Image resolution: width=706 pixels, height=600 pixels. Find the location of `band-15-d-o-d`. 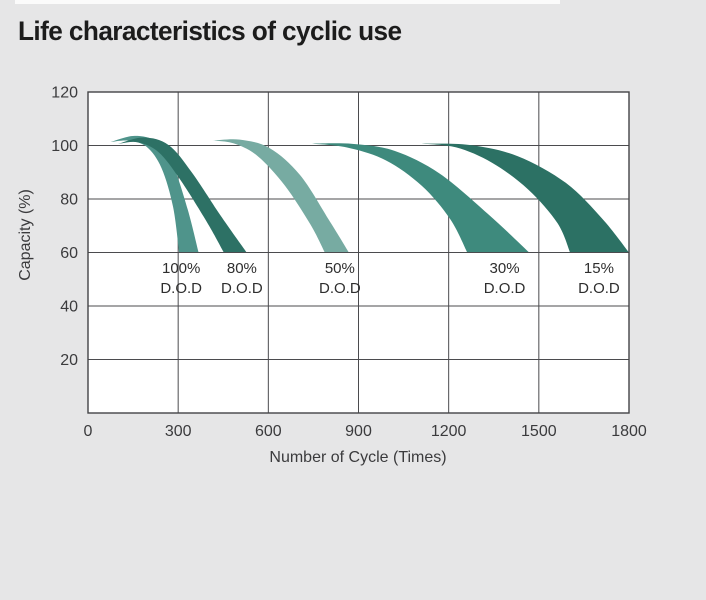

band-15-d-o-d is located at coordinates (525, 198).